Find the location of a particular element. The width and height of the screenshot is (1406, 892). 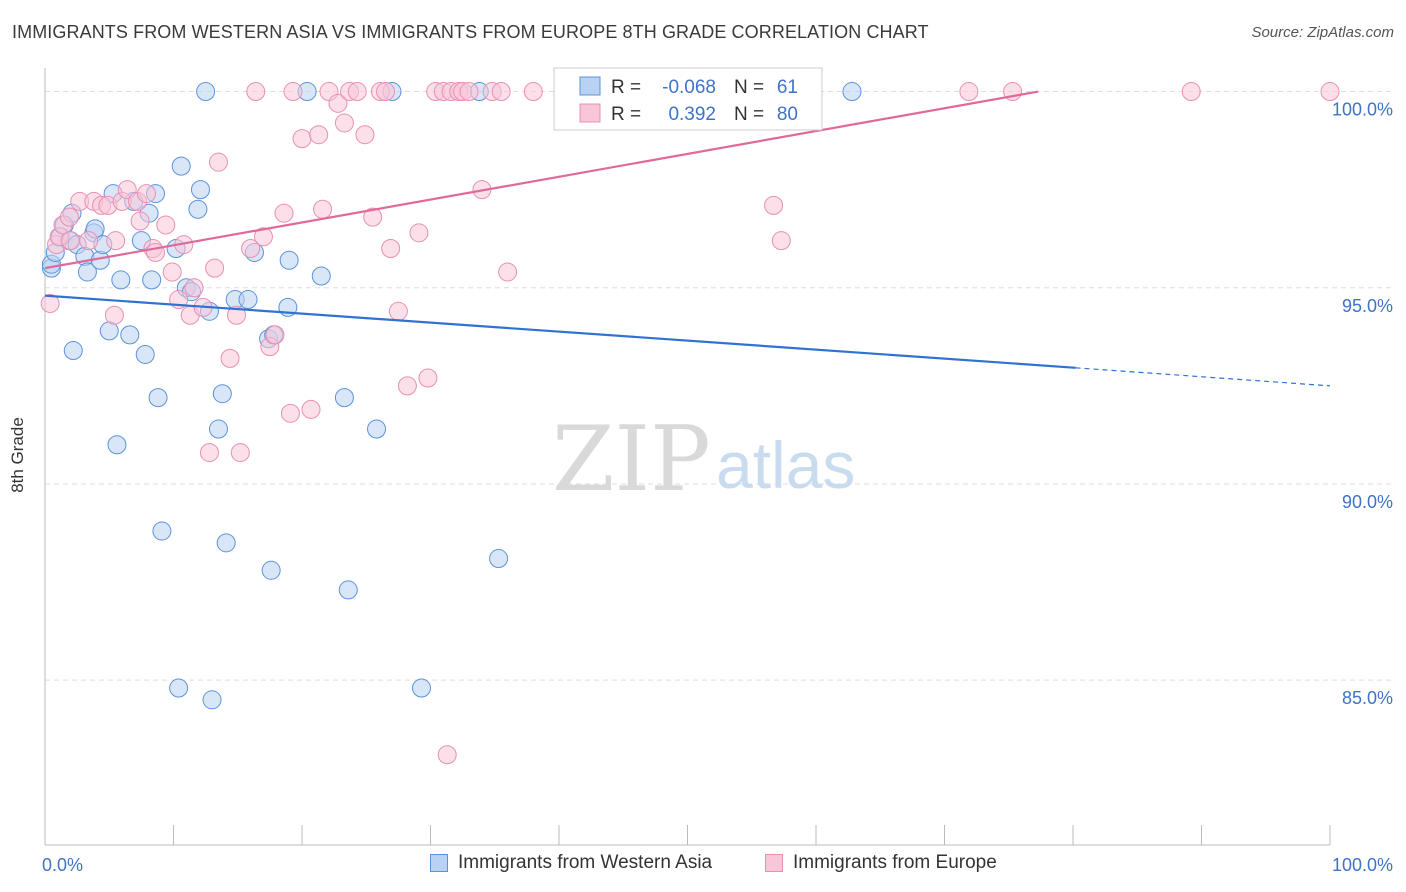

y-tick-label: 95.0% is located at coordinates (1367, 306).